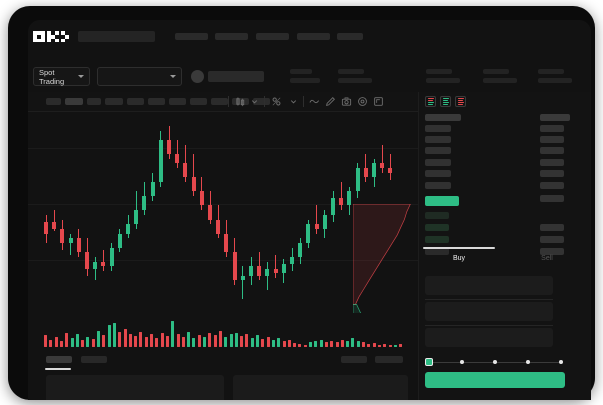 The image size is (603, 405). Describe the element at coordinates (430, 101) in the screenshot. I see `orderbook-both-icon` at that location.